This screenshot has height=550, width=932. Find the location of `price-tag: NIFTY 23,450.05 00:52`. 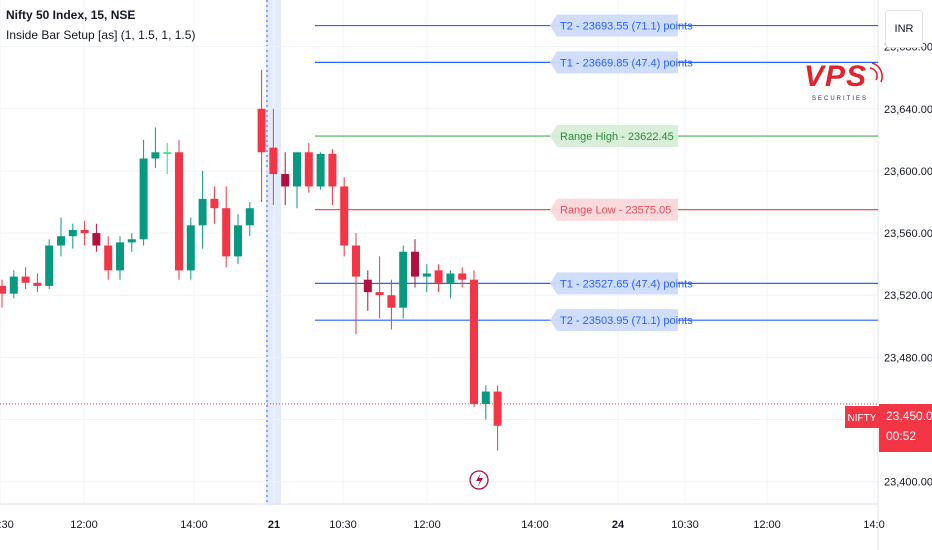

price-tag: NIFTY 23,450.05 00:52 is located at coordinates (888, 428).